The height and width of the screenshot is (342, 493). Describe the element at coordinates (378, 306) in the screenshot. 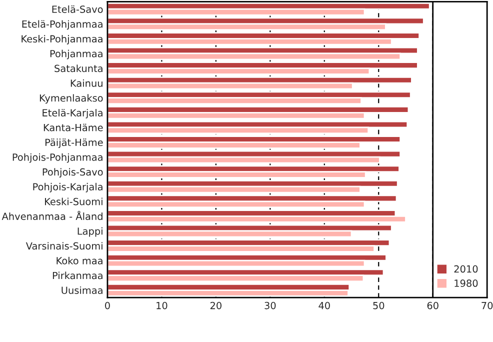

I see `x-tick-label: 50` at that location.